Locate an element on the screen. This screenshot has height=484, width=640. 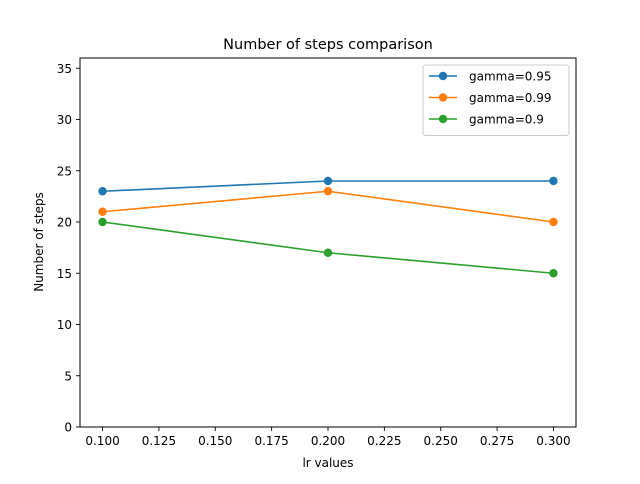
x-tick-label: 0.150 is located at coordinates (215, 441).